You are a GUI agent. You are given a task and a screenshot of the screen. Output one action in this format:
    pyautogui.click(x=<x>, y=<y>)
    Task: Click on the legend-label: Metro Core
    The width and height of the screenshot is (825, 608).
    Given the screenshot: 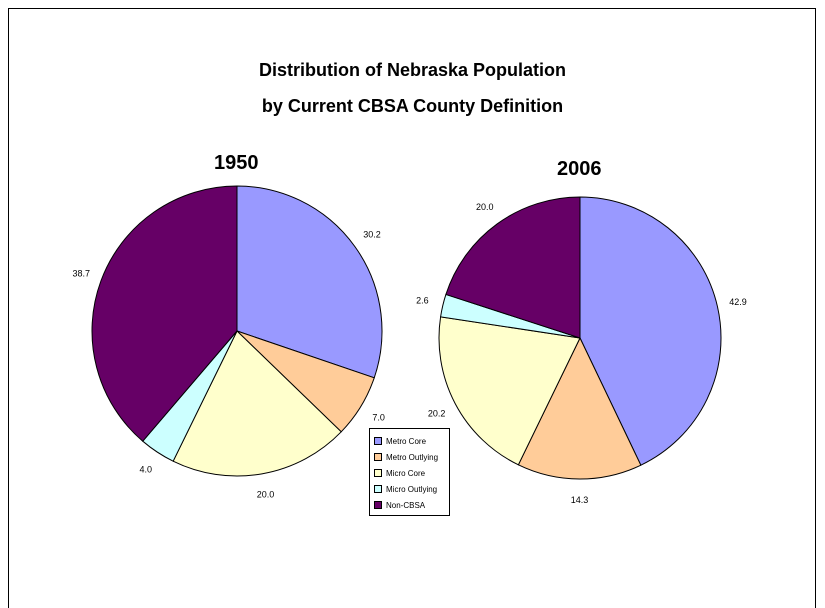 What is the action you would take?
    pyautogui.click(x=406, y=441)
    